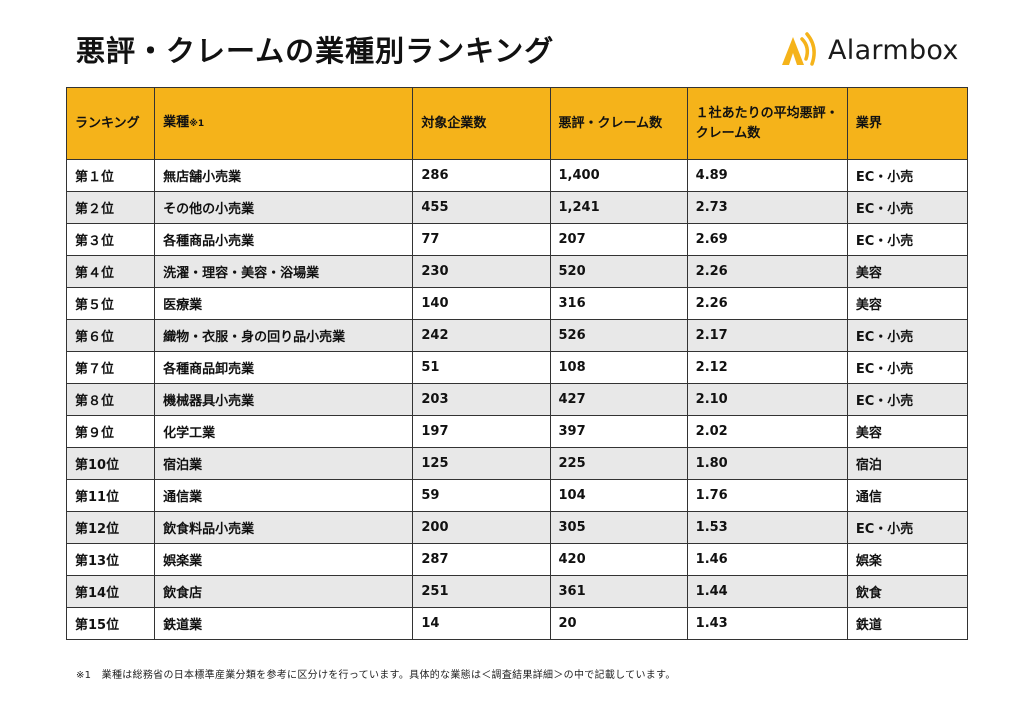  I want to click on table-row: 第２位 その他の小売業 455 1,241 2.73 EC・小売, so click(517, 207).